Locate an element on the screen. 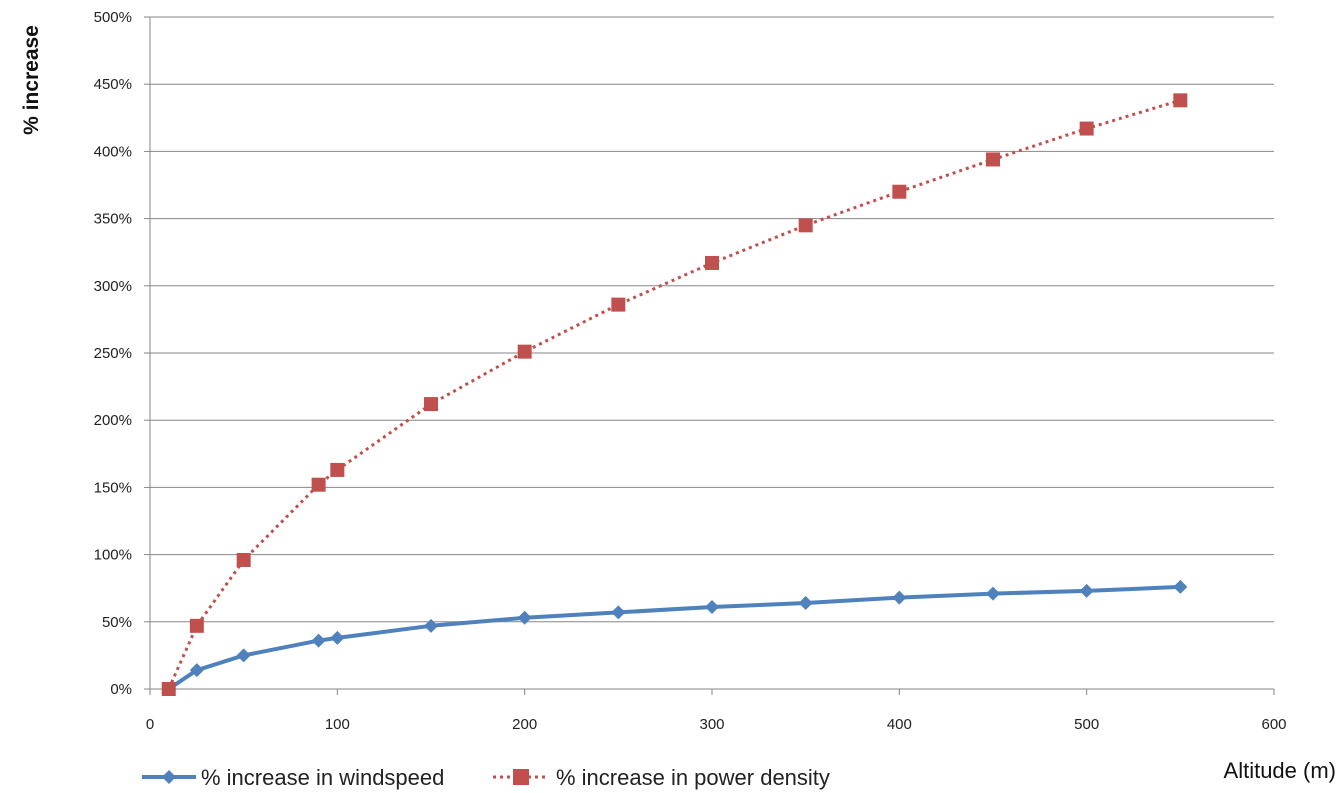 This screenshot has width=1342, height=793. y-tick-label: 500% is located at coordinates (113, 17).